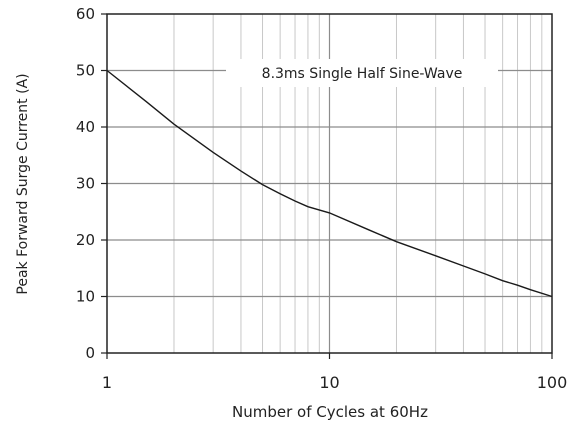  Describe the element at coordinates (90, 353) in the screenshot. I see `y-tick-label: 0` at that location.